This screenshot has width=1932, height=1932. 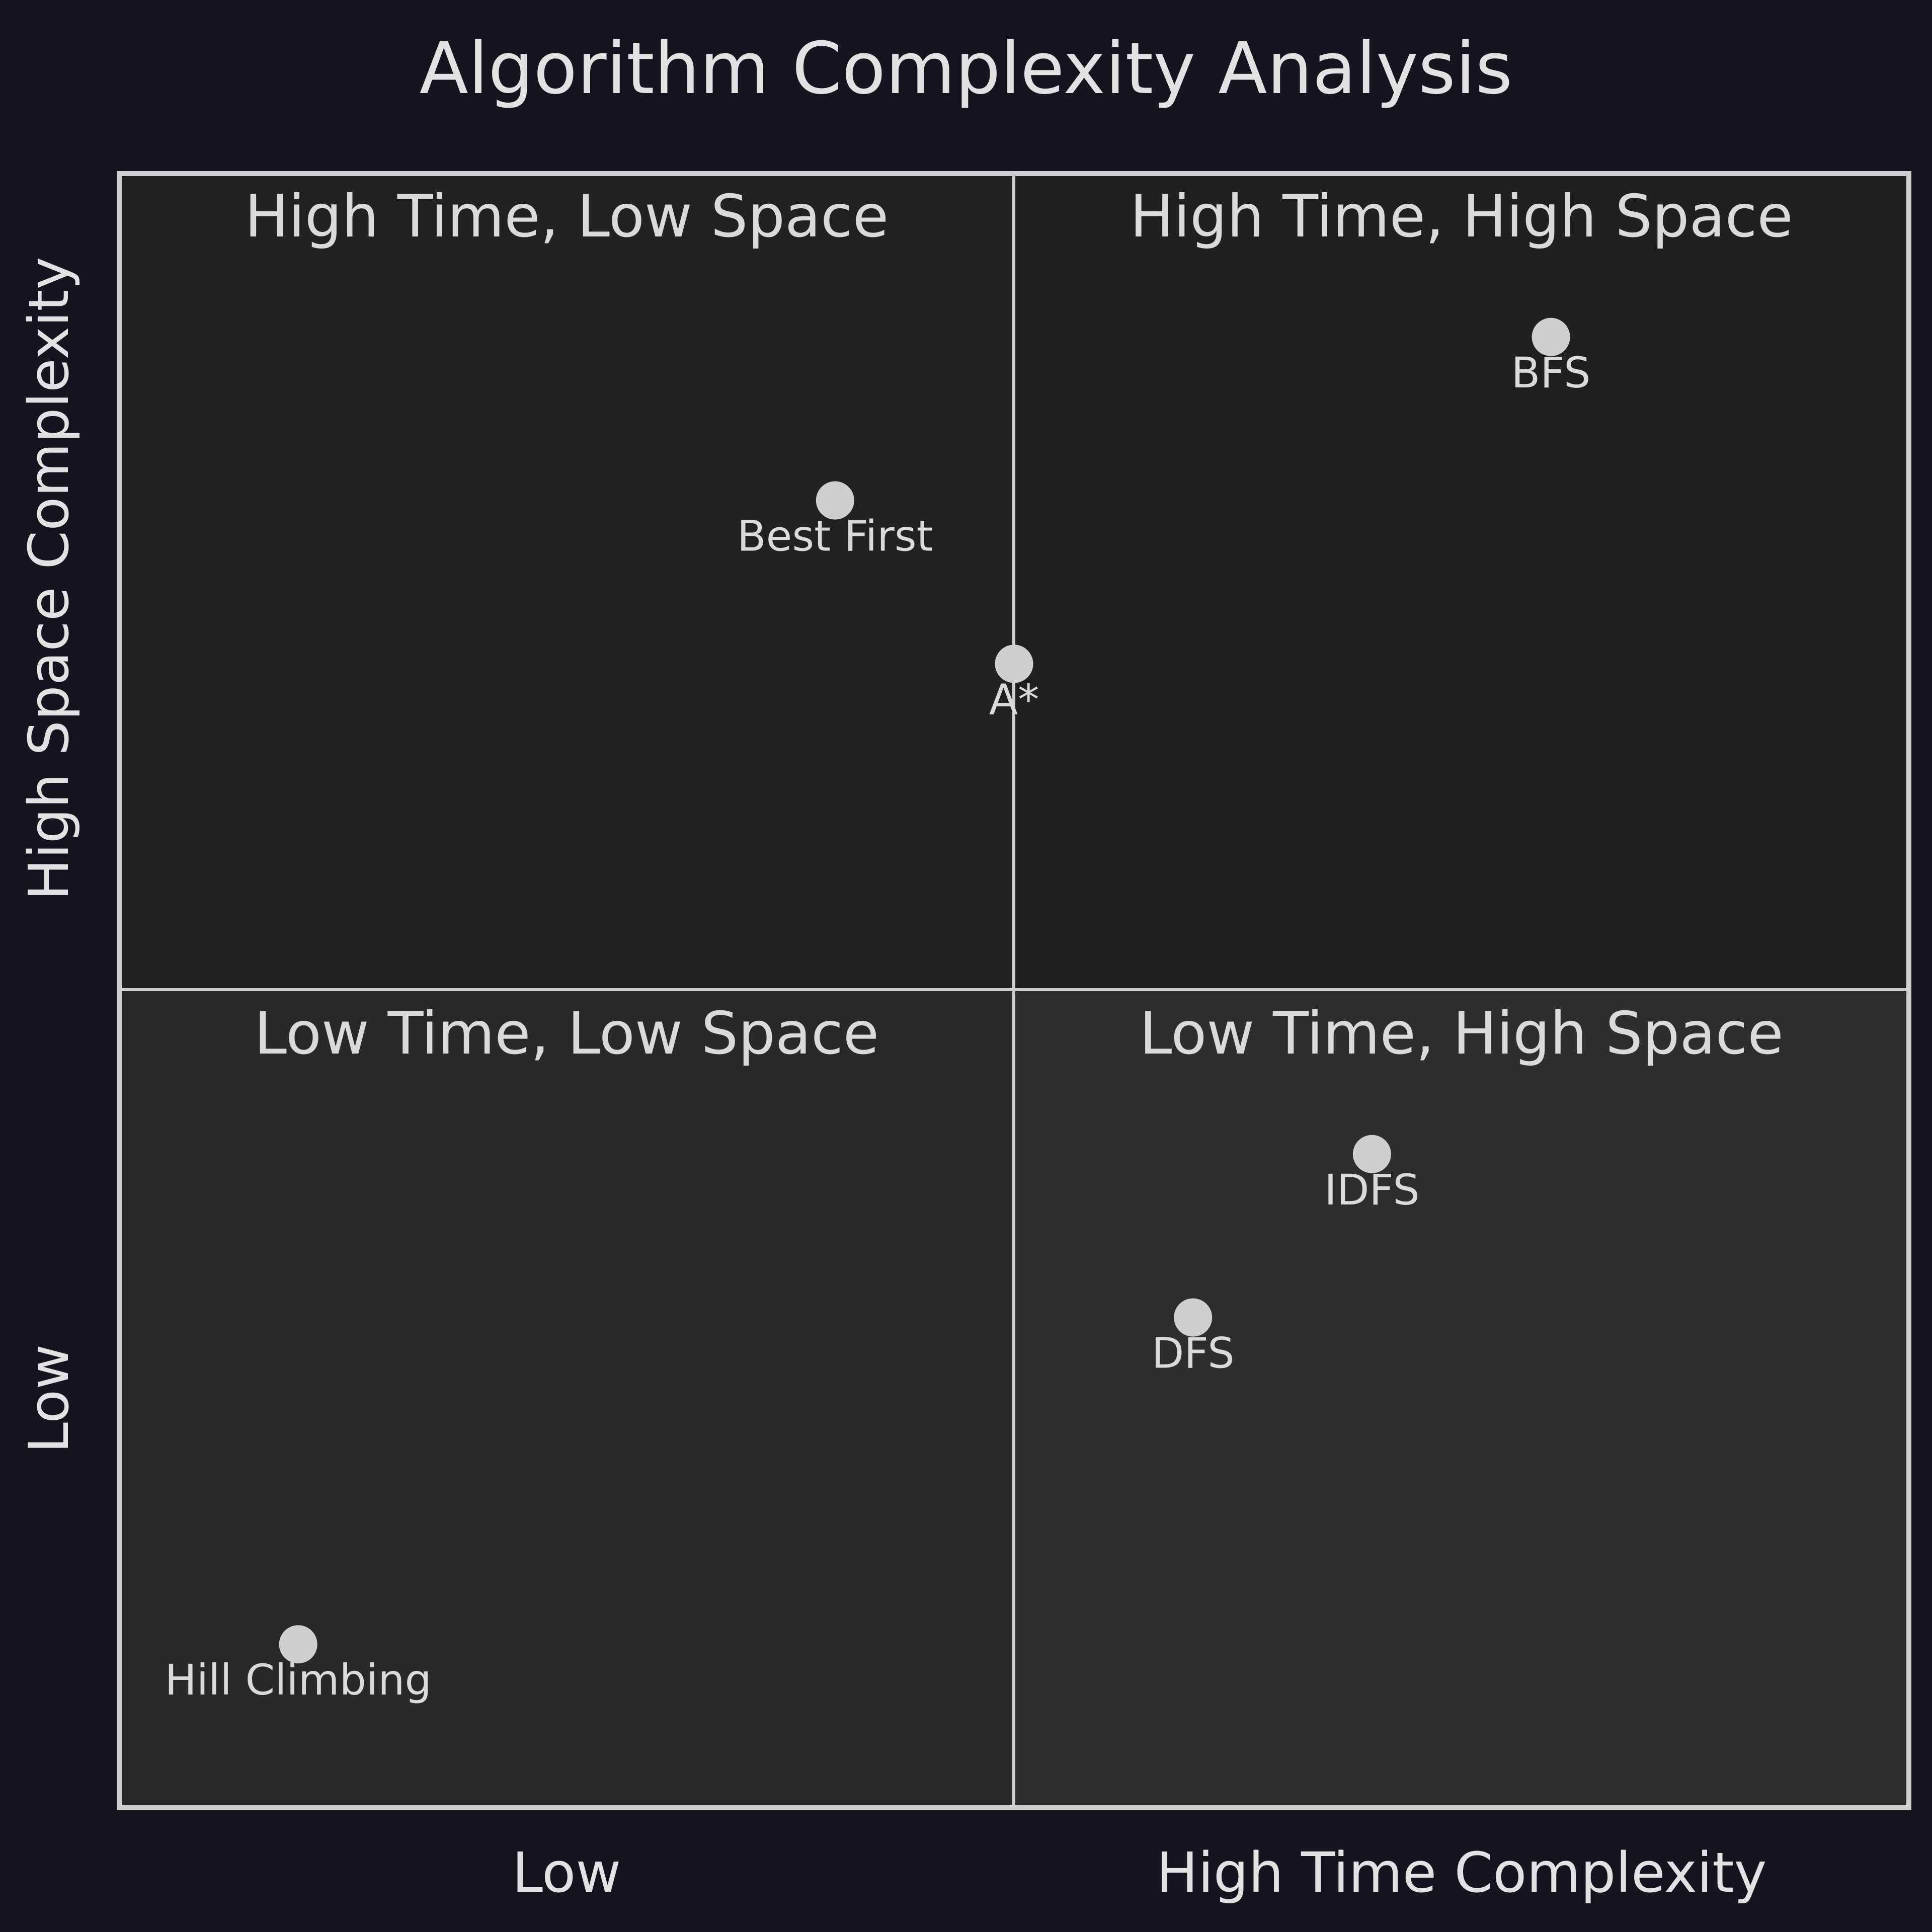 What do you see at coordinates (299, 1680) in the screenshot?
I see `data-point-label: Hill Climbing` at bounding box center [299, 1680].